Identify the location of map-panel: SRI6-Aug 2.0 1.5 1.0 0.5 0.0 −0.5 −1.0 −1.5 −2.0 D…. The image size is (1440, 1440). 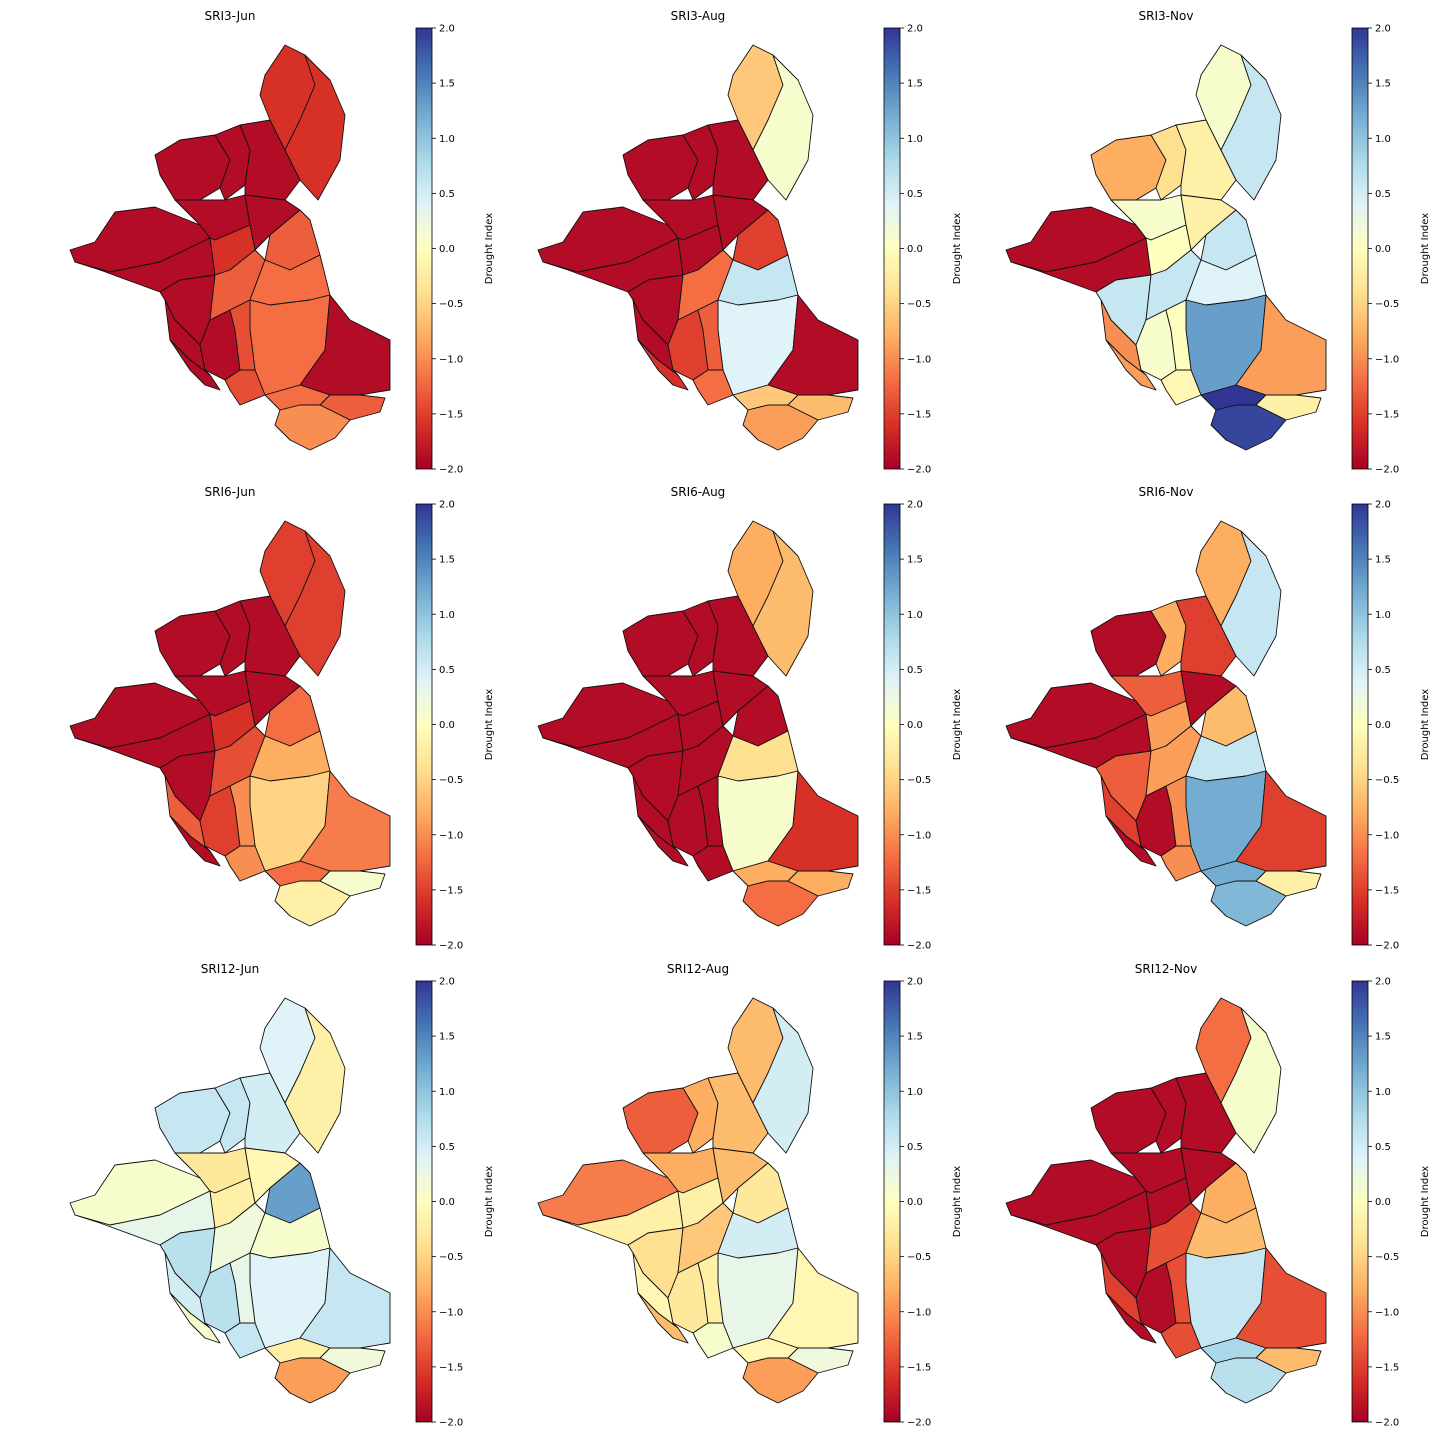
(750, 718).